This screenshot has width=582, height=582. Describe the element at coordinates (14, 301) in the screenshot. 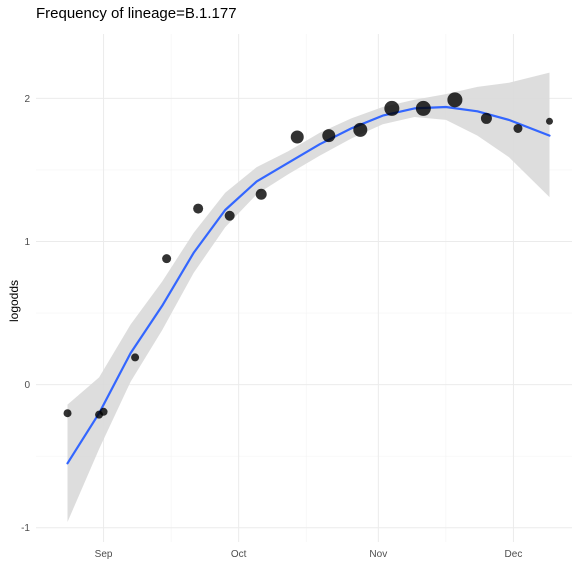

I see `y-axis-label: logodds` at that location.